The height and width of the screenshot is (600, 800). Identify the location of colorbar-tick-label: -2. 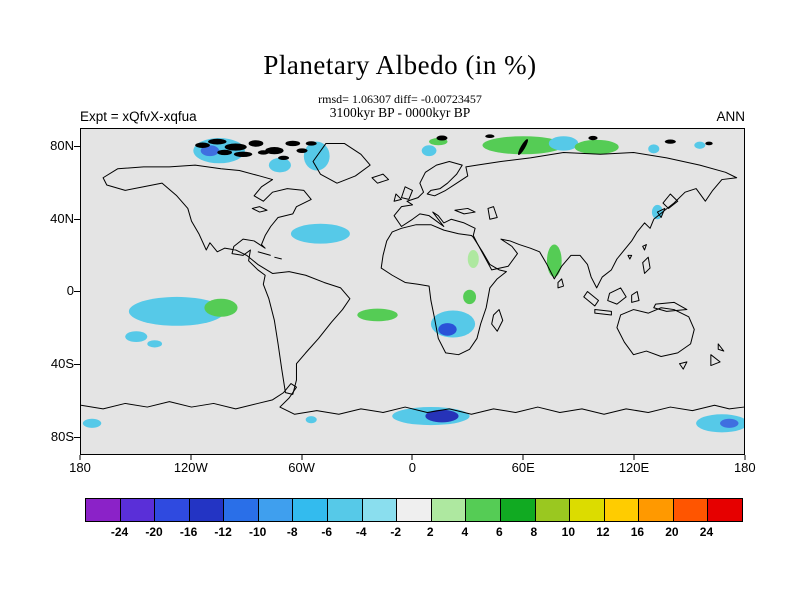
(396, 532).